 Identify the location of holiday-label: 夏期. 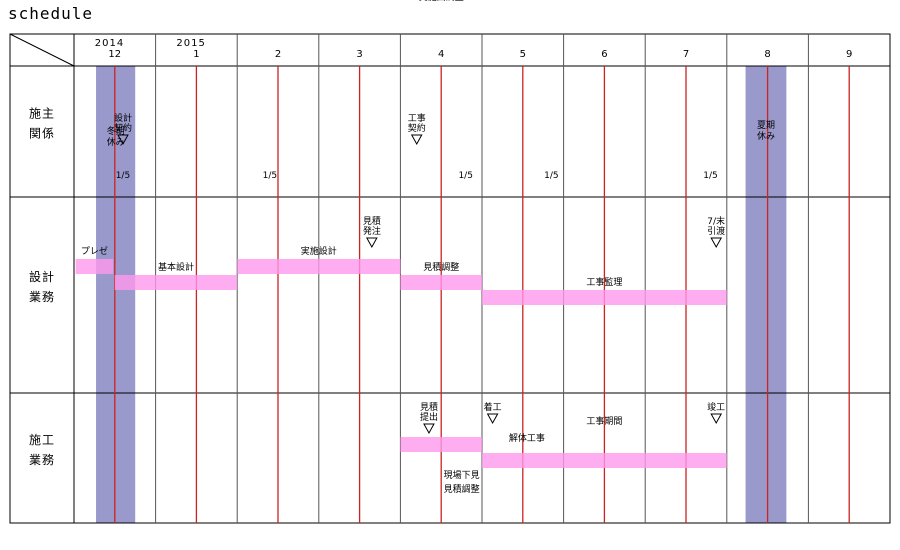
(766, 125).